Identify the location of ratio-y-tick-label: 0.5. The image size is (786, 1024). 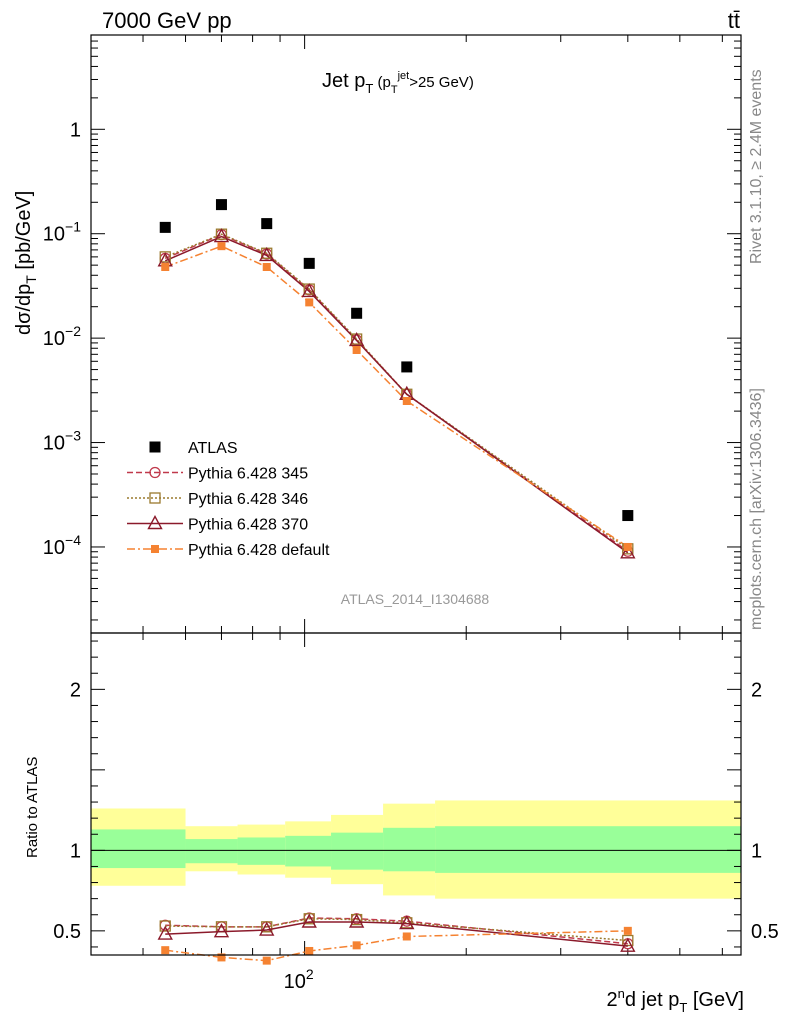
(67, 932).